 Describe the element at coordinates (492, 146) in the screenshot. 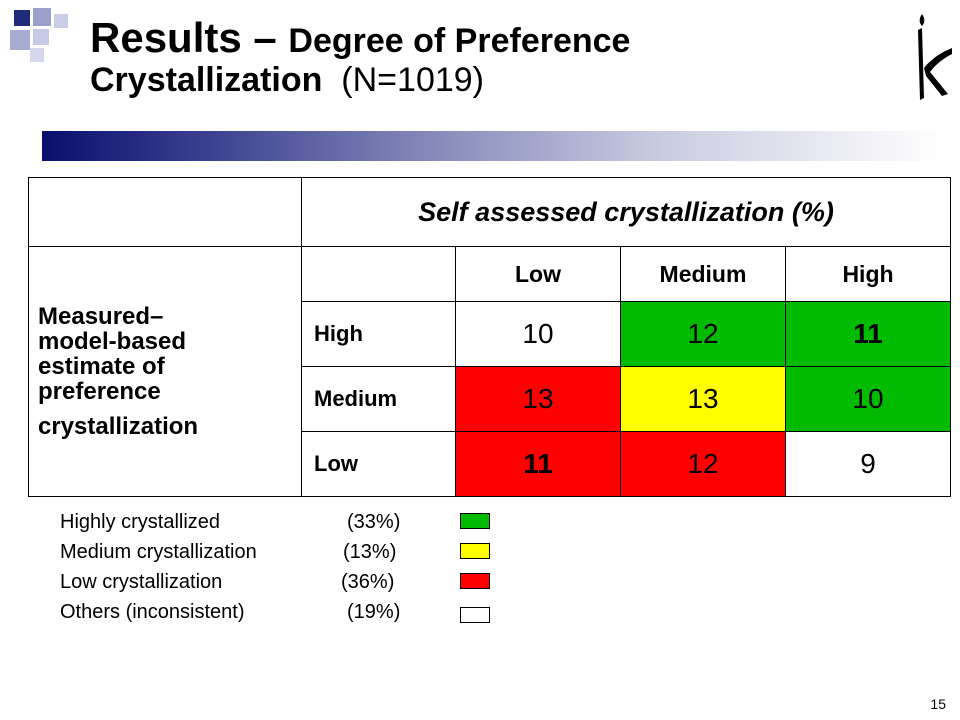

I see `header-gradient-bar` at that location.